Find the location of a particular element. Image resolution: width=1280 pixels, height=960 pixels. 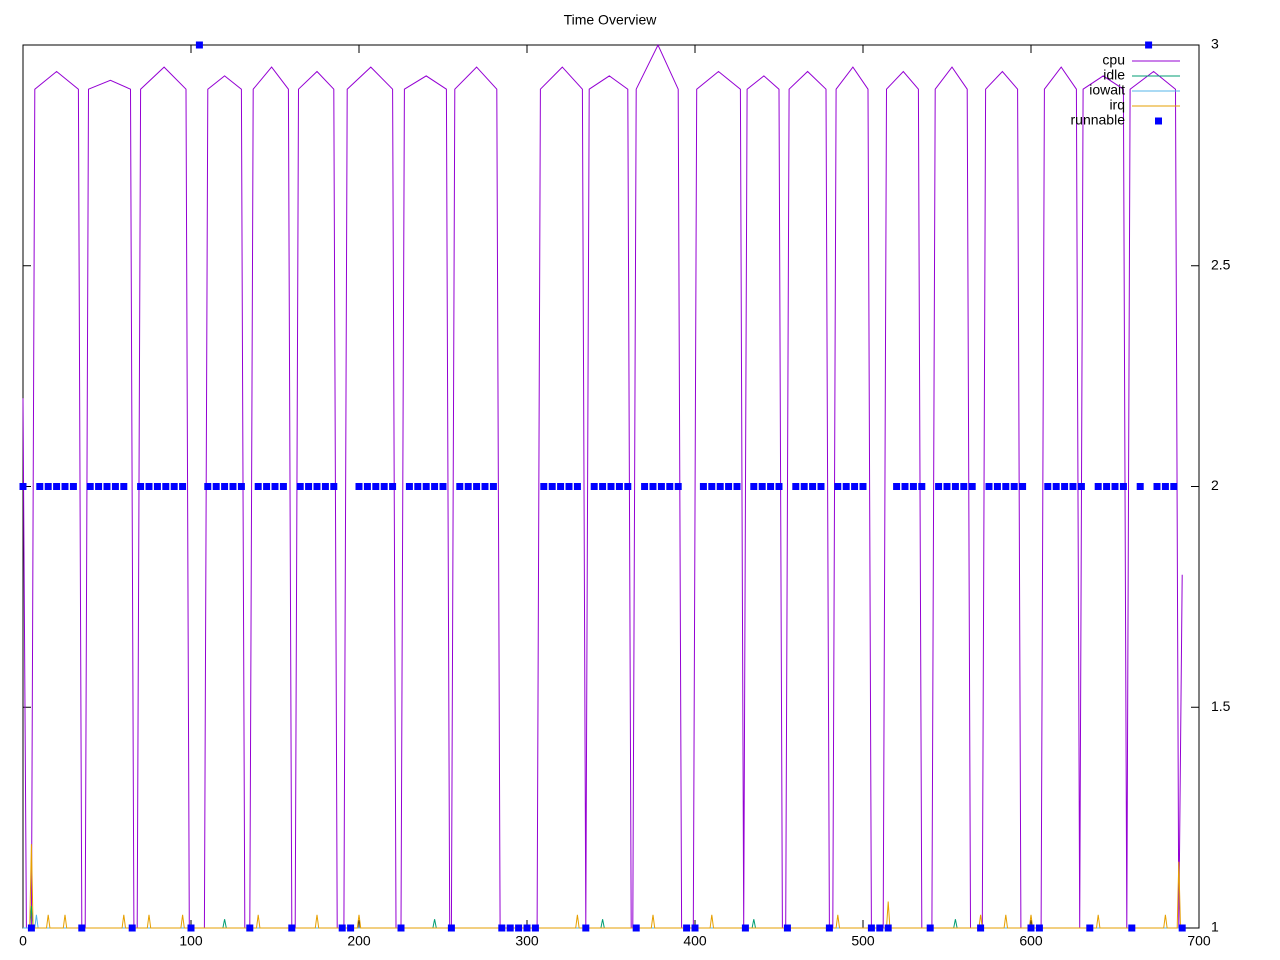

legend-label: cpu is located at coordinates (1113, 60).